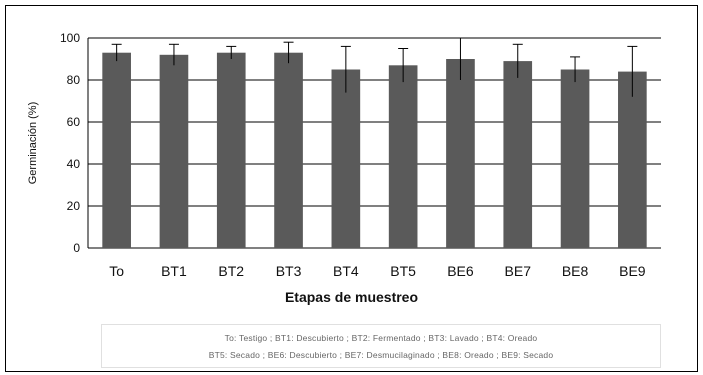 The width and height of the screenshot is (703, 375). I want to click on y-tick-label: 0, so click(76, 248).